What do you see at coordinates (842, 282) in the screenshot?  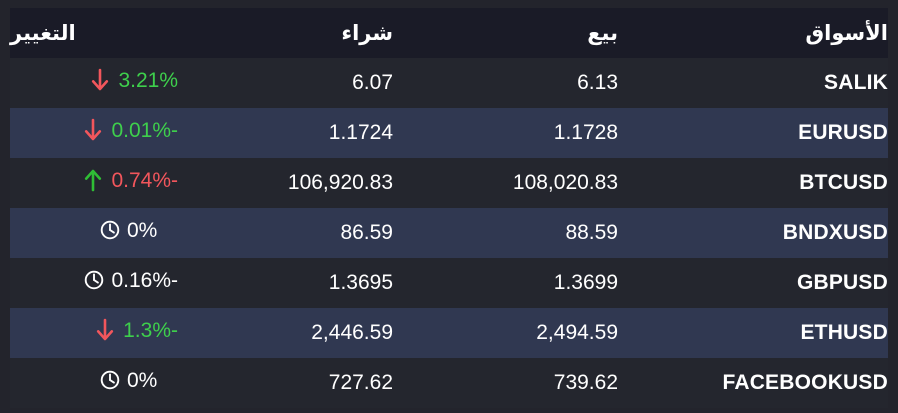 I see `cell-market-symbol: GBPUSD` at bounding box center [842, 282].